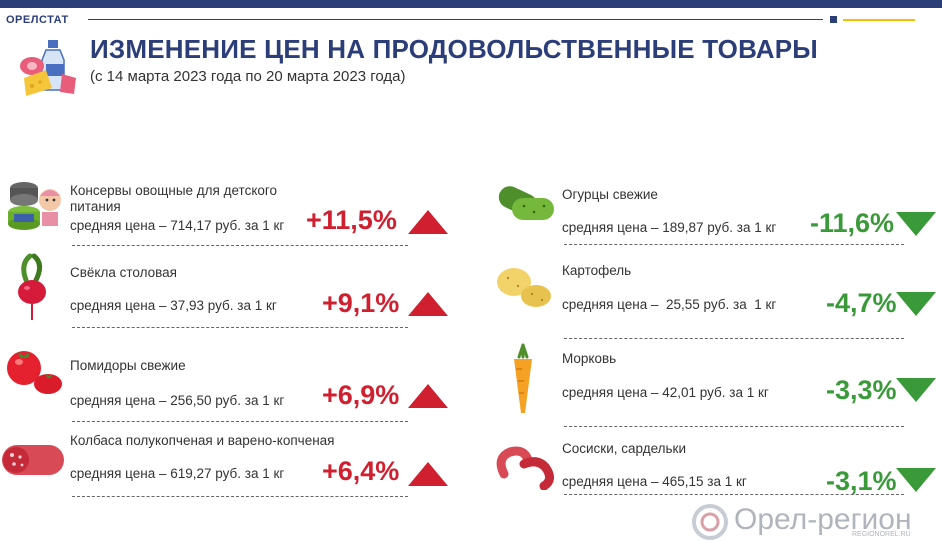 This screenshot has width=942, height=541. I want to click on org-label: ОРЕЛСТАТ, so click(37, 20).